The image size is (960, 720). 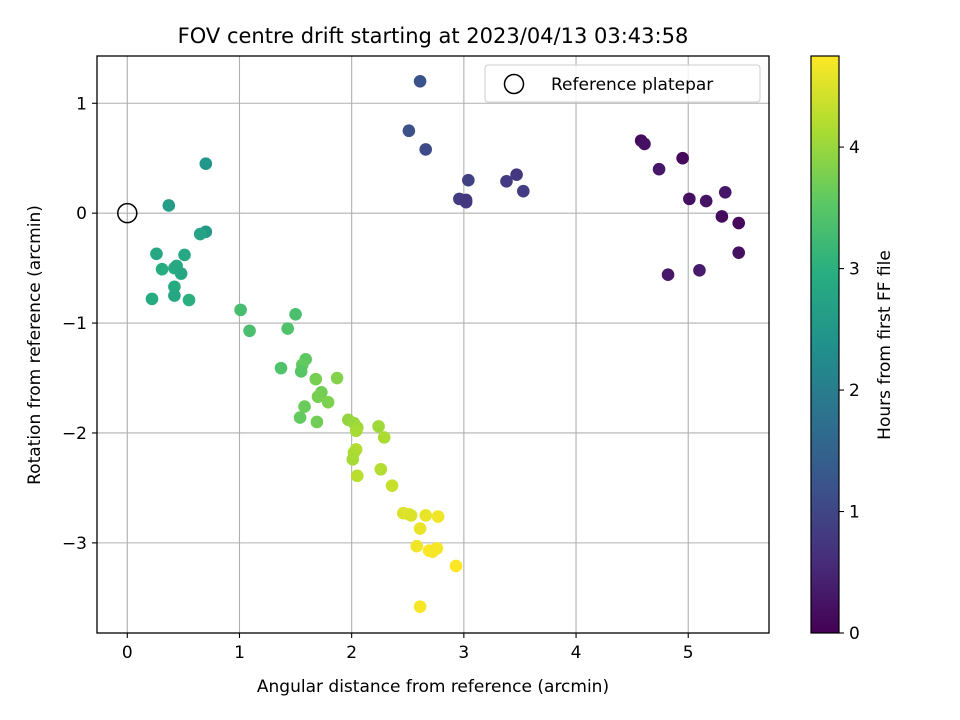 What do you see at coordinates (127, 213) in the screenshot?
I see `reference-marker` at bounding box center [127, 213].